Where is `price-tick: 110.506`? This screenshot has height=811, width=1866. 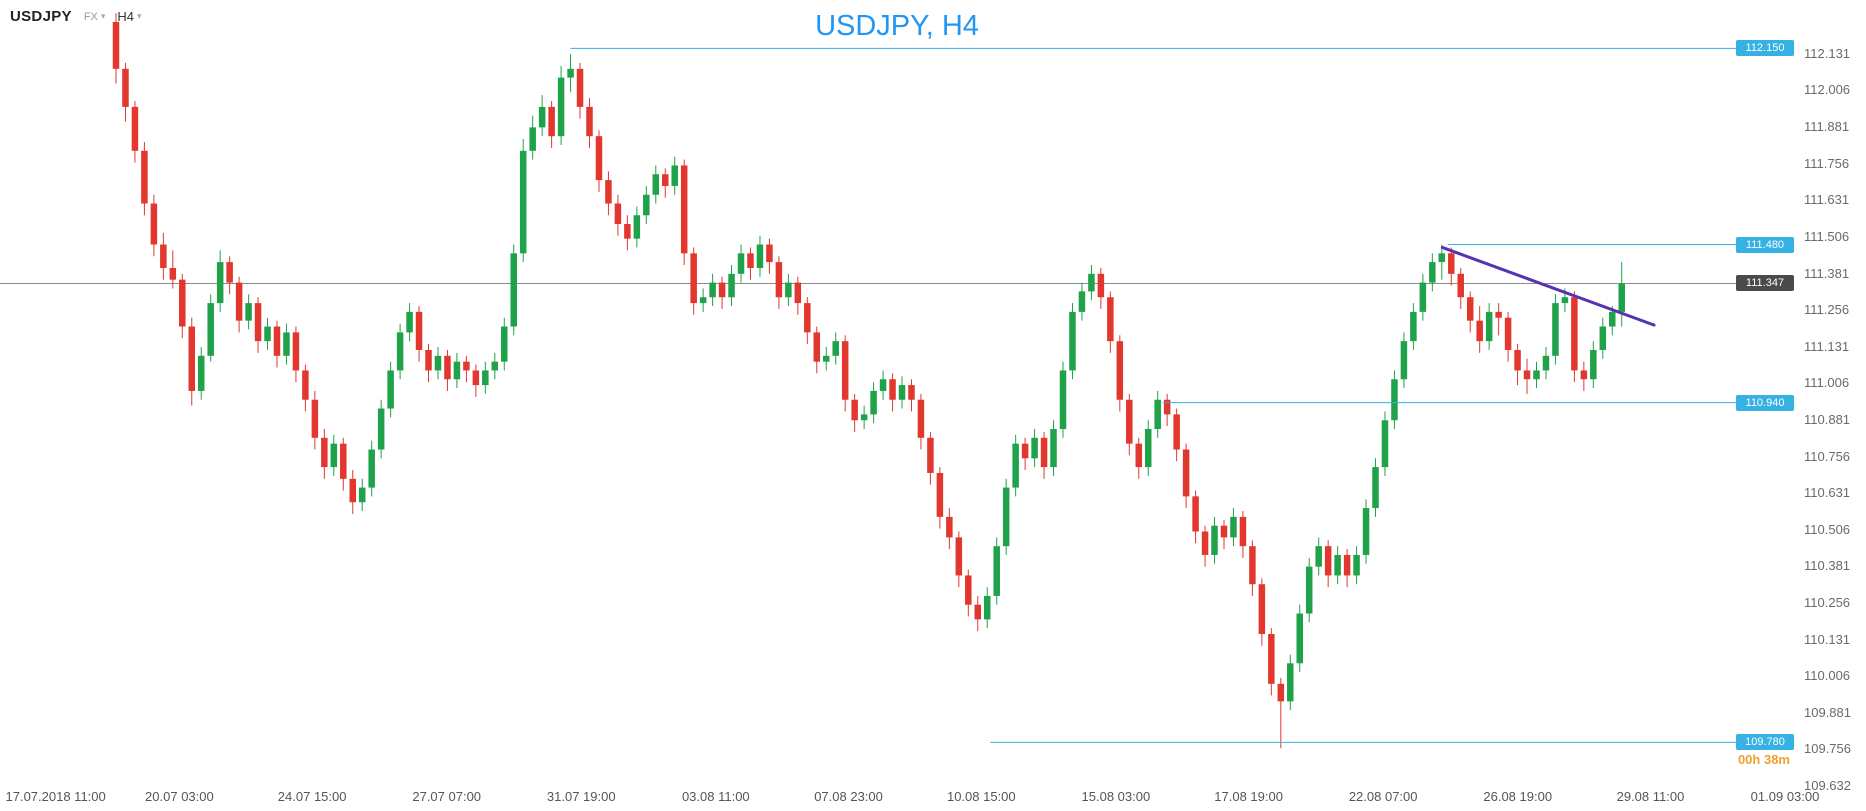 price-tick: 110.506 is located at coordinates (1827, 529).